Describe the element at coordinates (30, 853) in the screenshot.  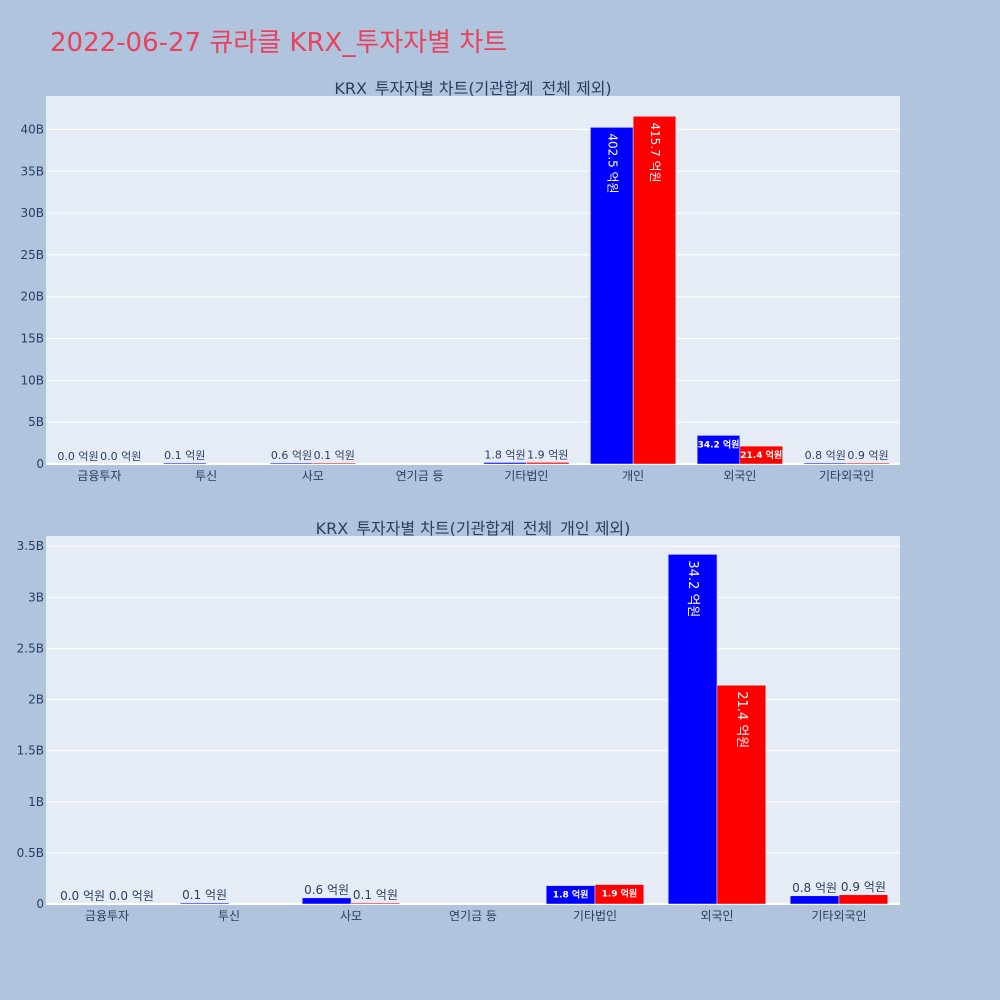
I see `y-tick-label: 0.5B` at that location.